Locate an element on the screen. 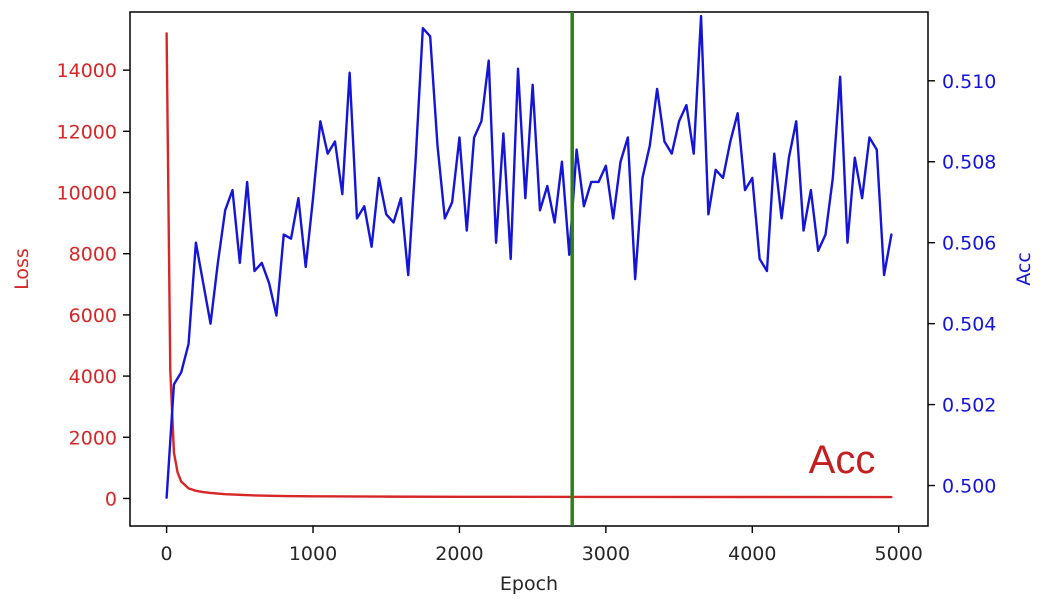 The width and height of the screenshot is (1042, 599). x-tick-label: 1000 is located at coordinates (313, 554).